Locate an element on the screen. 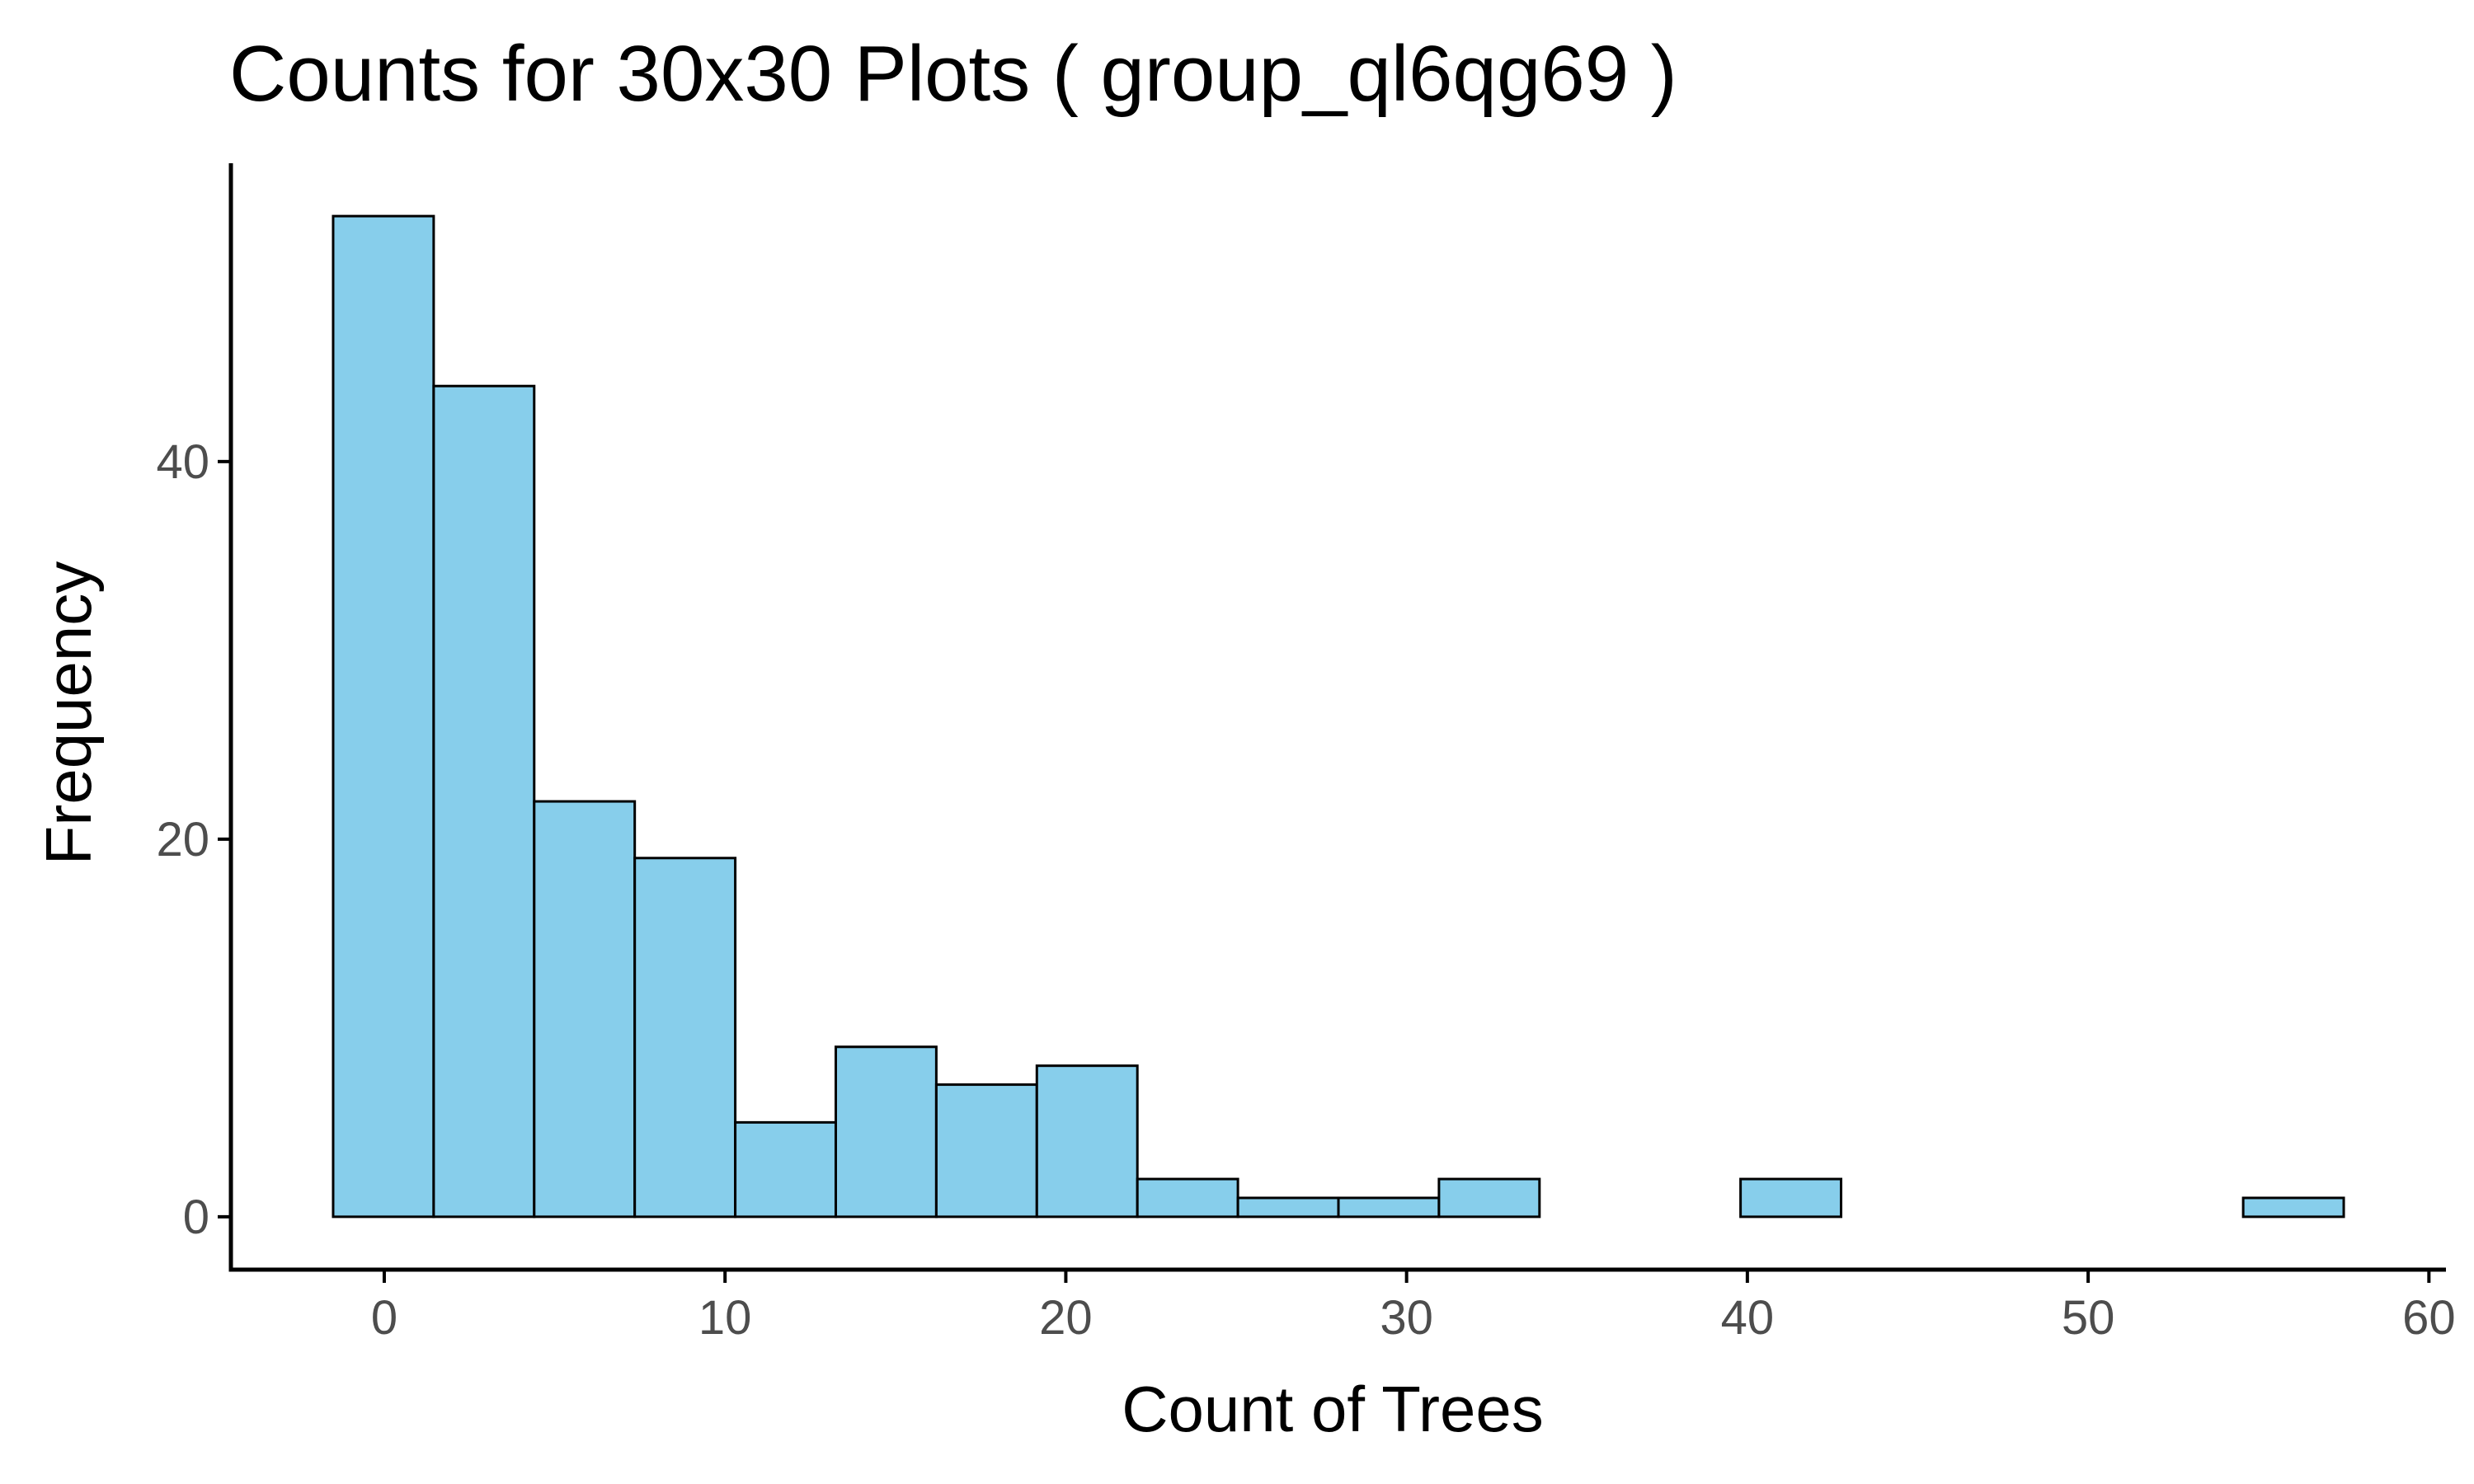 The width and height of the screenshot is (2474, 1484). x-tick-label: 30 is located at coordinates (1406, 1318).